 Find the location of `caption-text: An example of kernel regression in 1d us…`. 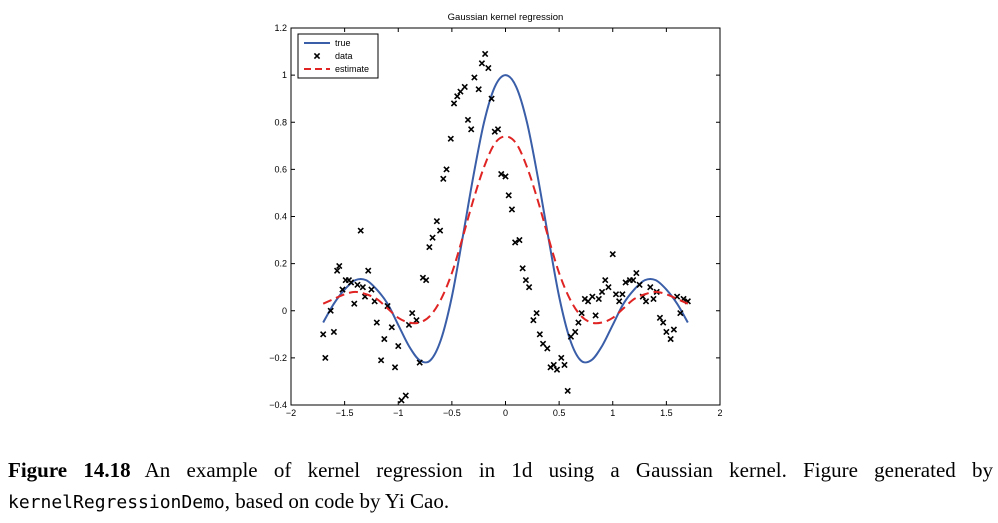

caption-text: An example of kernel regression in 1d us… is located at coordinates (568, 470).